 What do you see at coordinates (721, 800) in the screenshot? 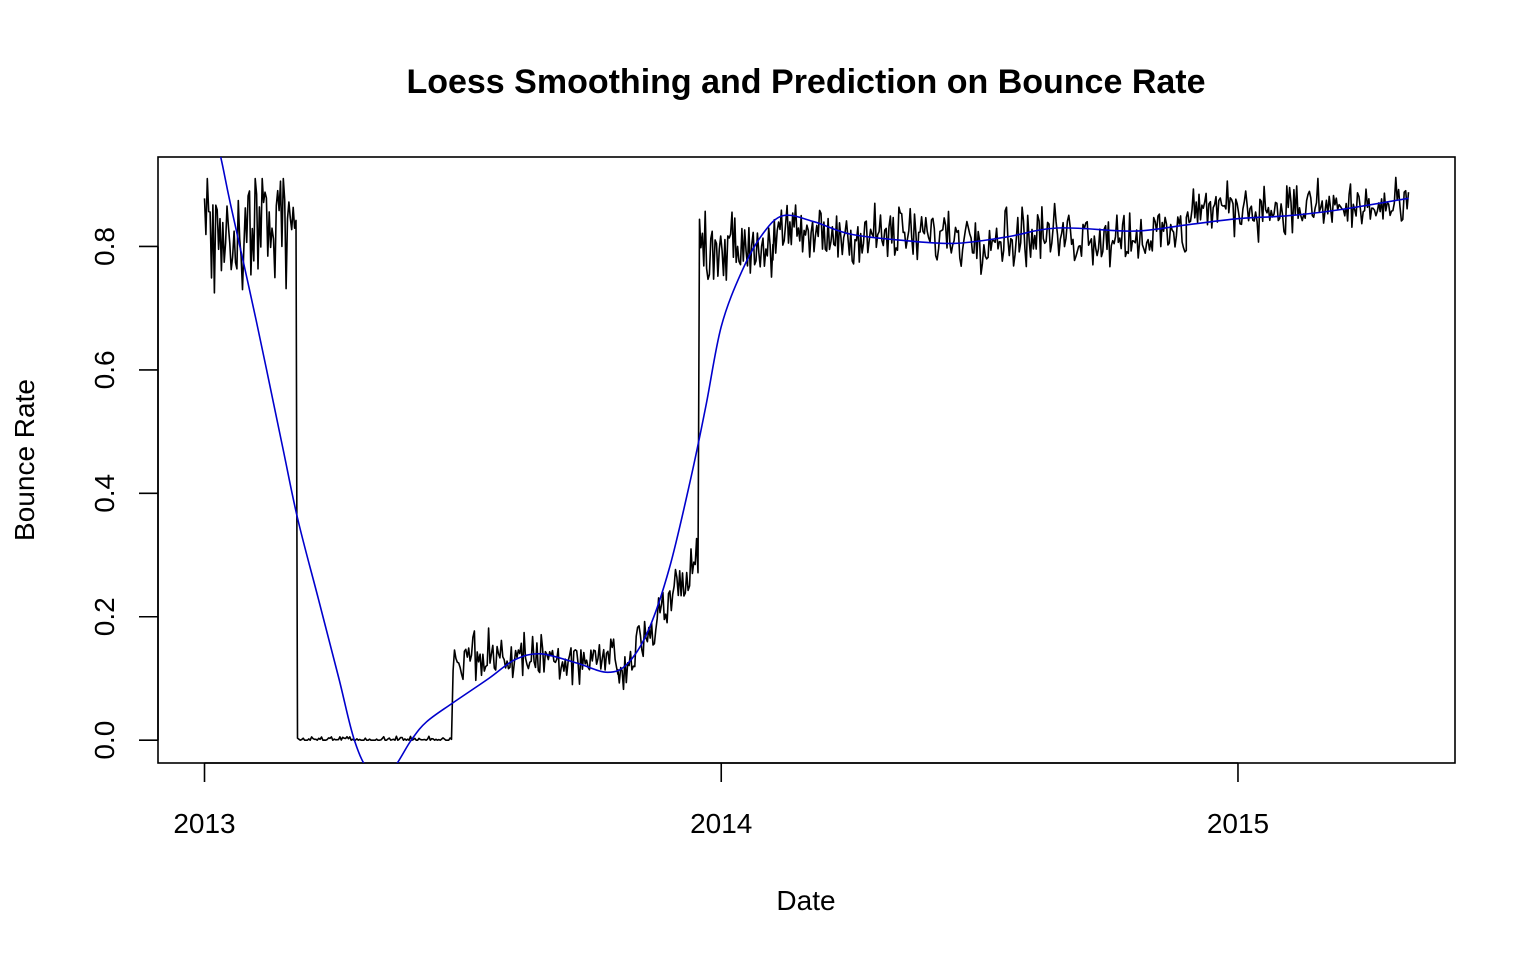
I see `x-axis: 2013 2014 2015` at bounding box center [721, 800].